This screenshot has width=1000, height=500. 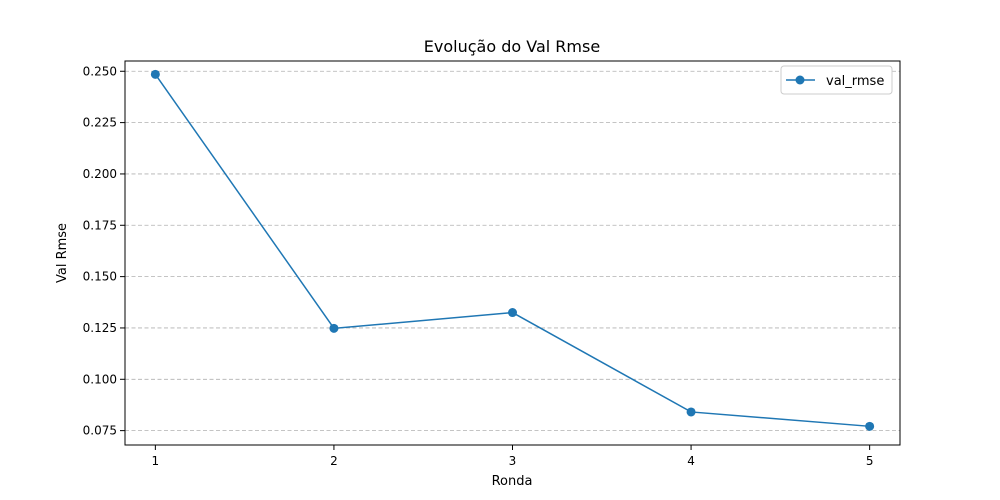 What do you see at coordinates (334, 461) in the screenshot?
I see `x-tick-label: 2` at bounding box center [334, 461].